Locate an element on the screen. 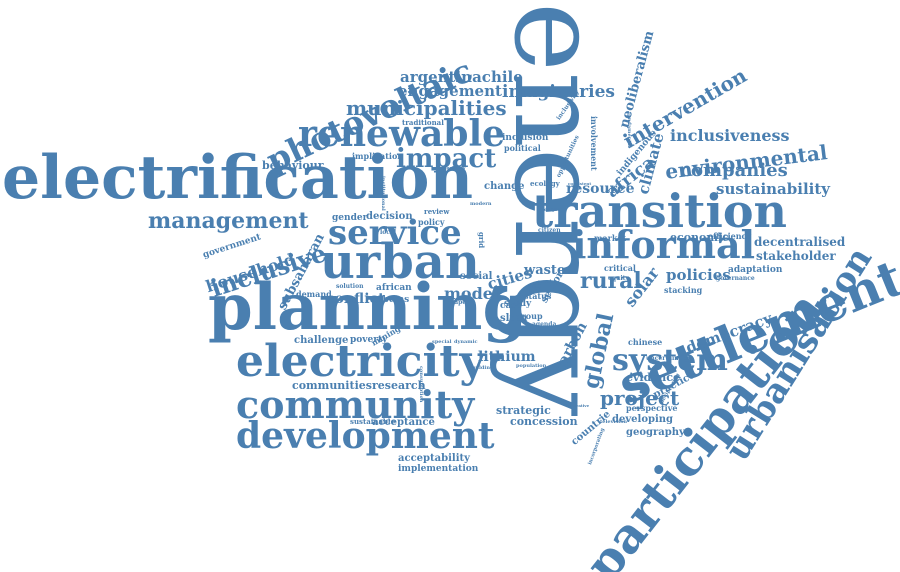 This screenshot has width=900, height=572. word-fundamental: fundamental is located at coordinates (629, 130).